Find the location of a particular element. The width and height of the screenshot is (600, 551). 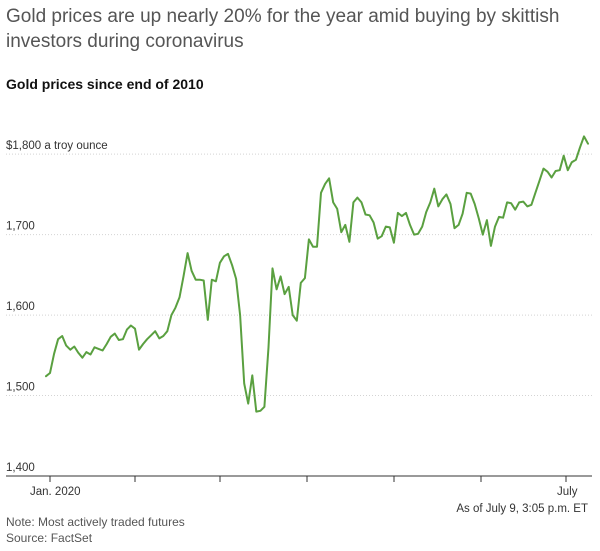

y-tick-label: 1,500 is located at coordinates (20, 388).